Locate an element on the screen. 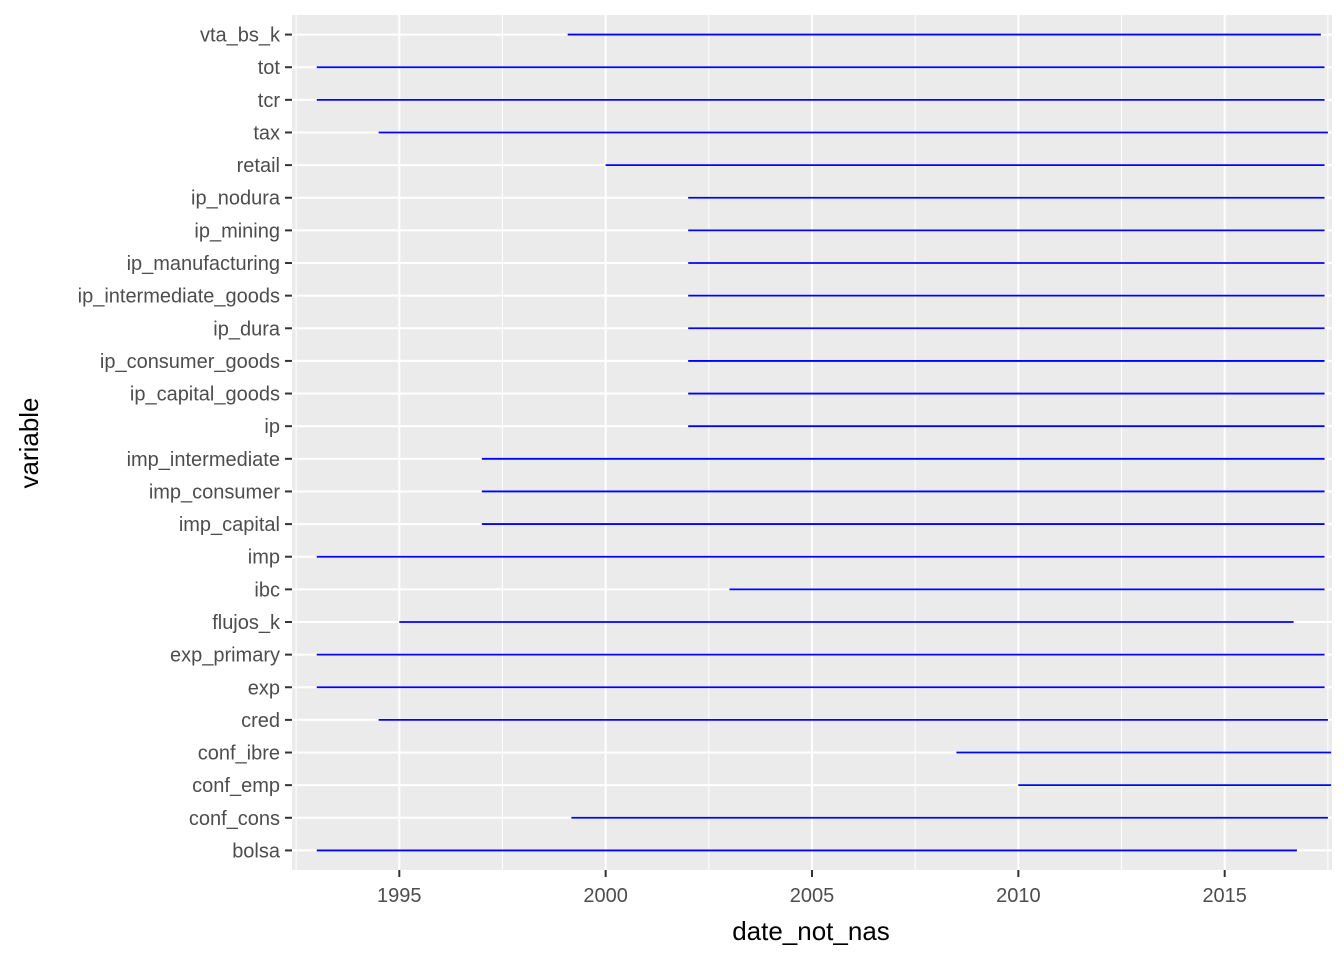 This screenshot has width=1344, height=960. y-tick-label: exp is located at coordinates (264, 688).